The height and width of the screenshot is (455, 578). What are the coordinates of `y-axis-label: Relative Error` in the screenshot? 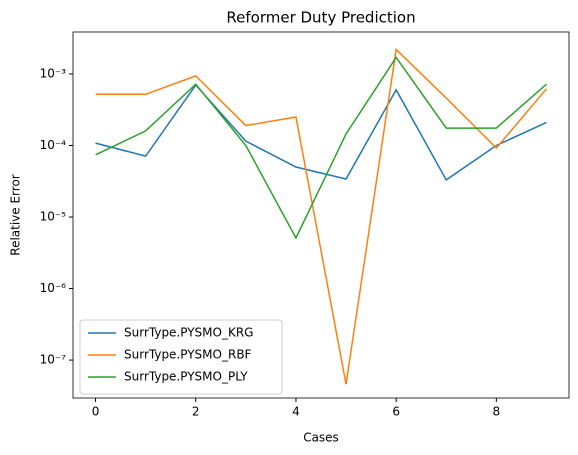 It's located at (16, 215).